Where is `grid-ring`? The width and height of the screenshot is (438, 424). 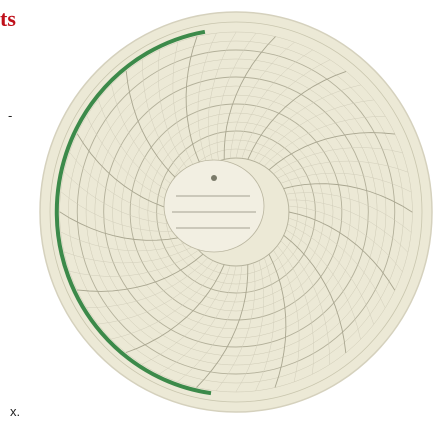
grid-ring is located at coordinates (236, 212).